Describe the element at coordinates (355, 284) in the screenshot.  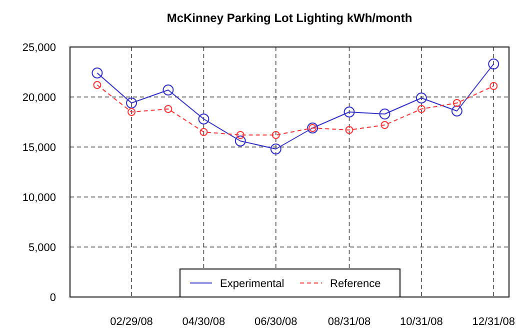
I see `legend-label: Reference` at that location.